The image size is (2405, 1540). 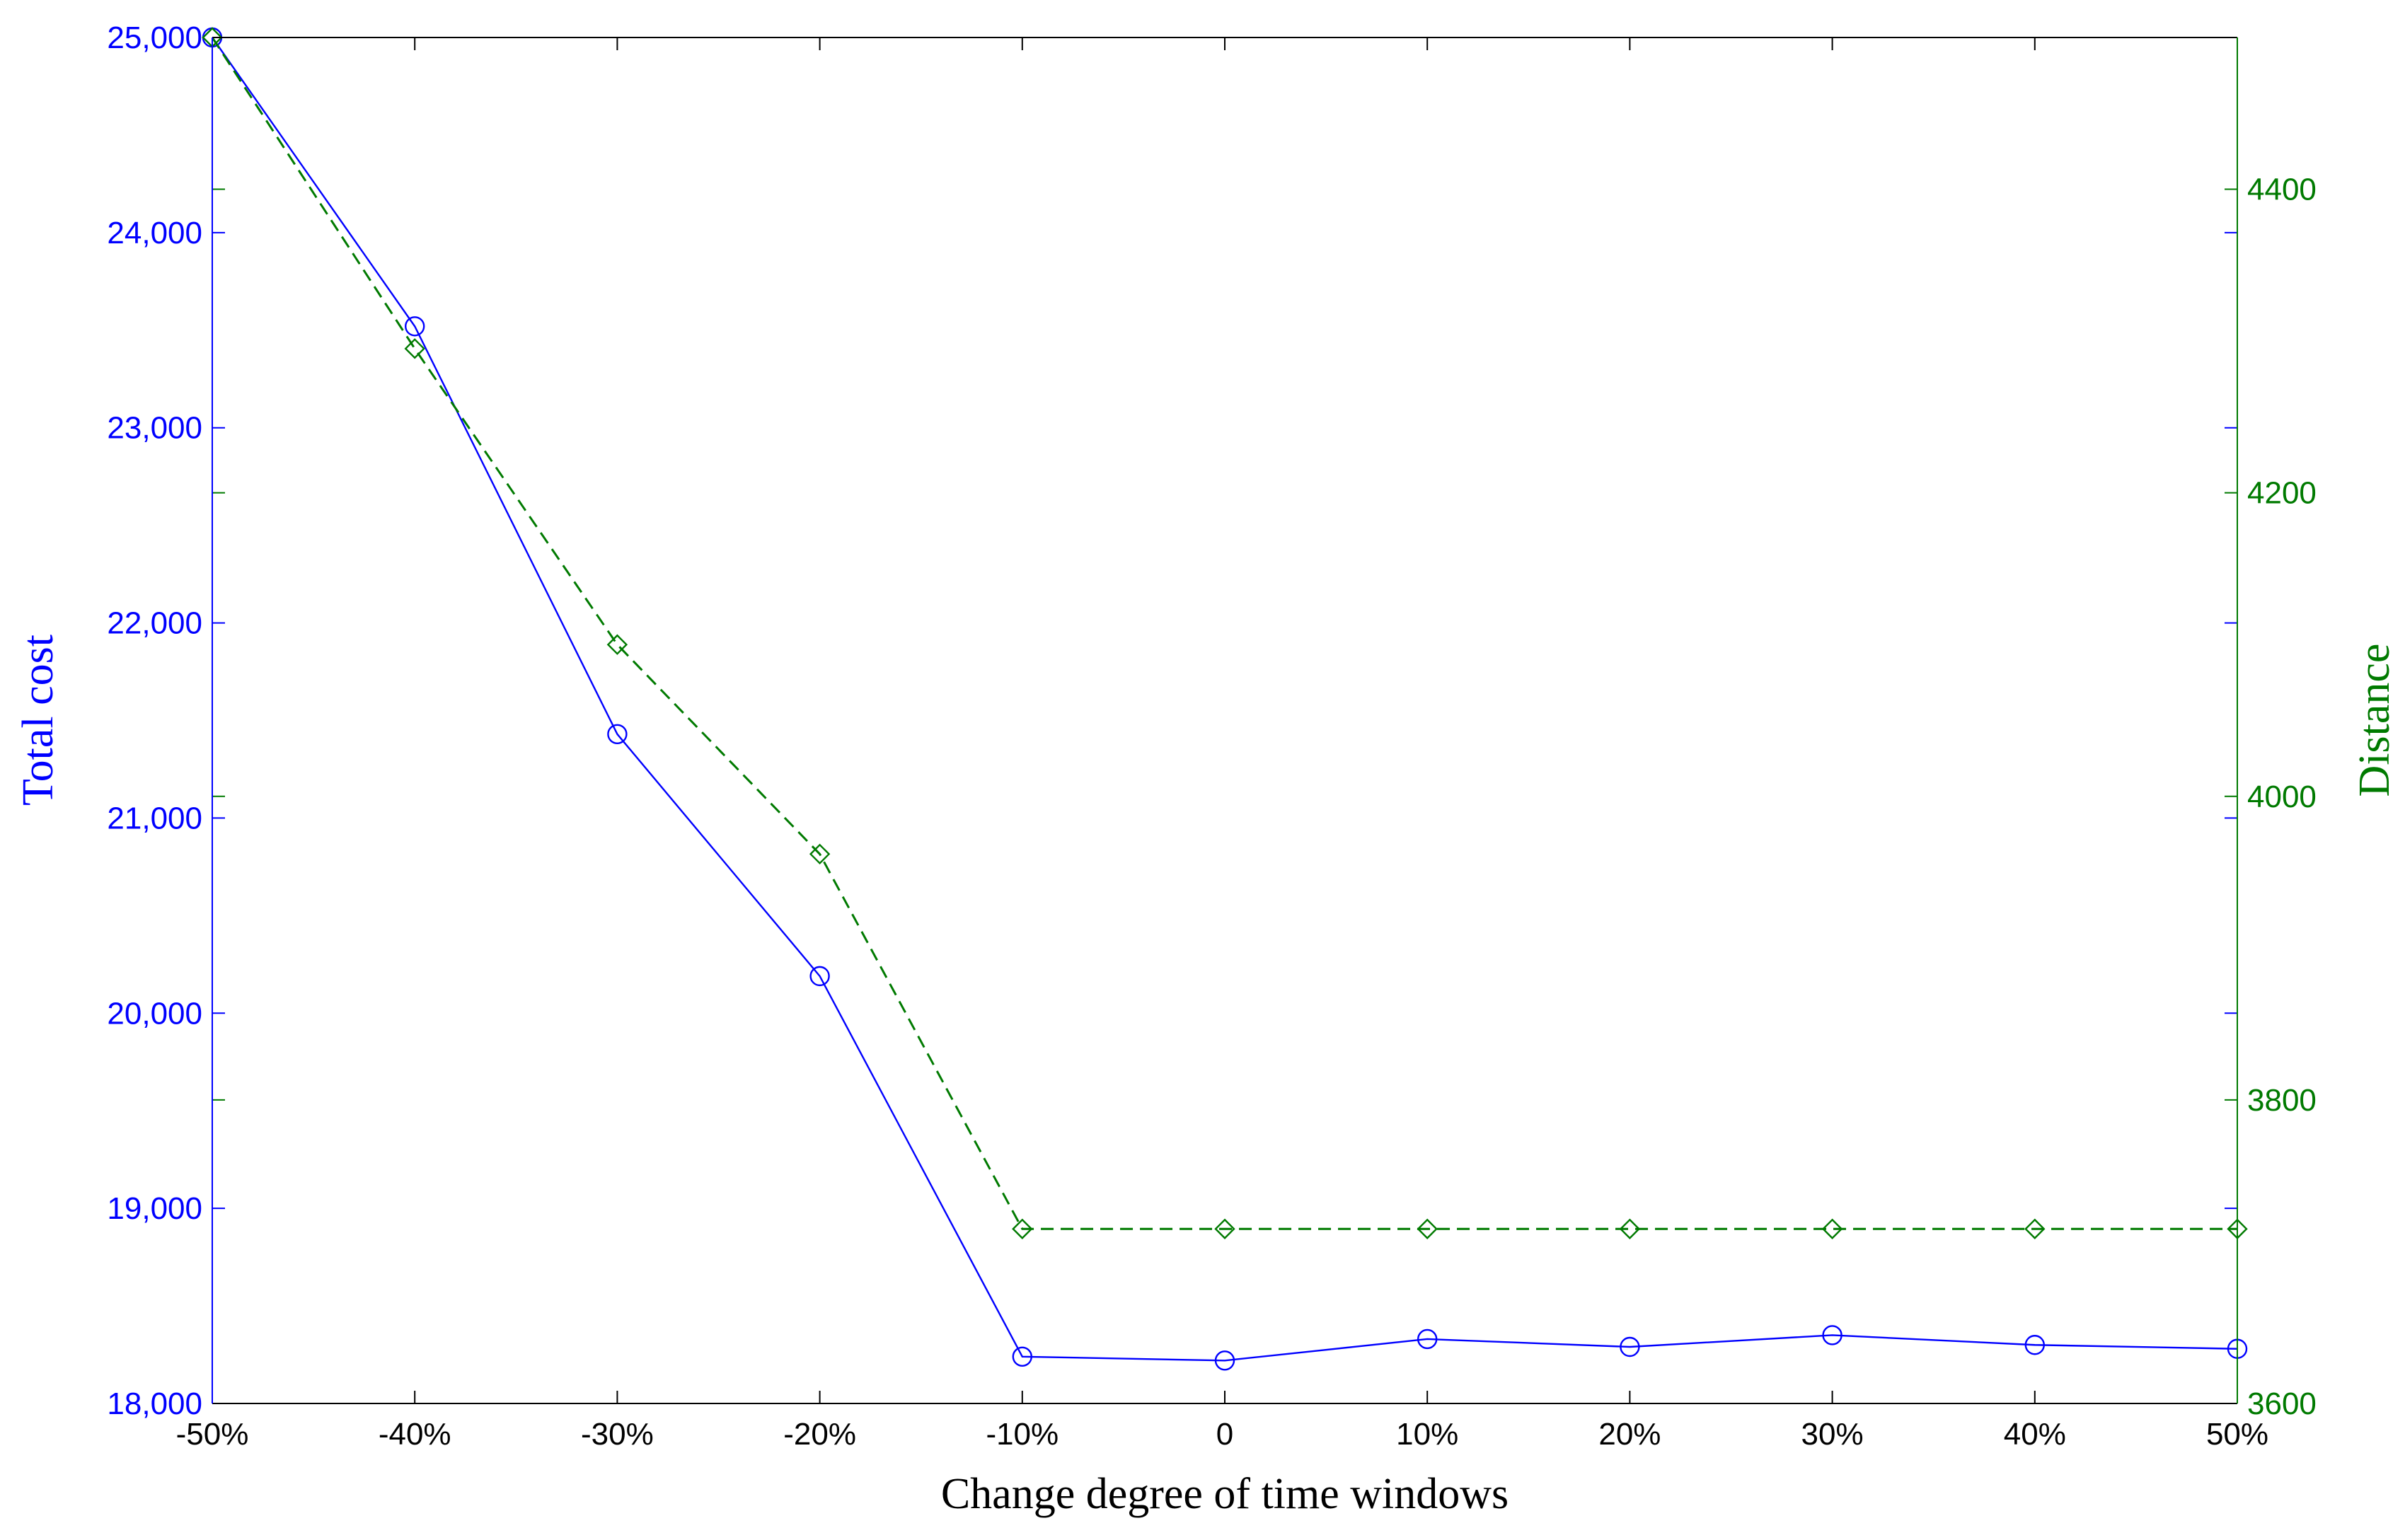 What do you see at coordinates (819, 1434) in the screenshot?
I see `x-tick-label: -20%` at bounding box center [819, 1434].